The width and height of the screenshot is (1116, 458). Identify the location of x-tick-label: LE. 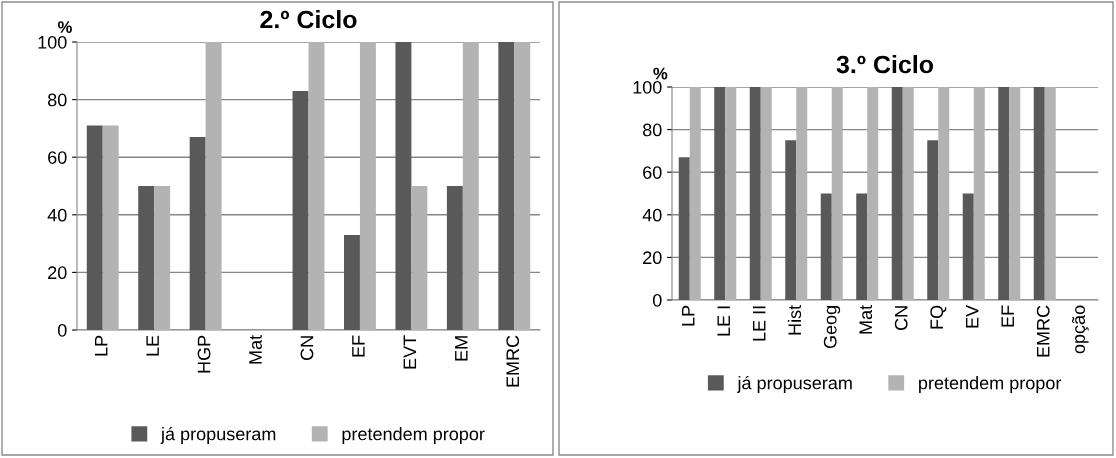
(152, 345).